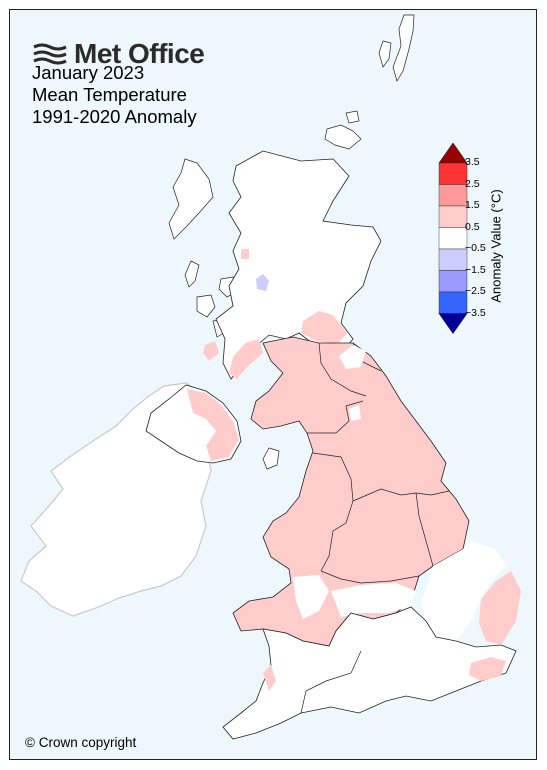 The image size is (547, 770). What do you see at coordinates (472, 162) in the screenshot?
I see `legend-tick-label: 3.5` at bounding box center [472, 162].